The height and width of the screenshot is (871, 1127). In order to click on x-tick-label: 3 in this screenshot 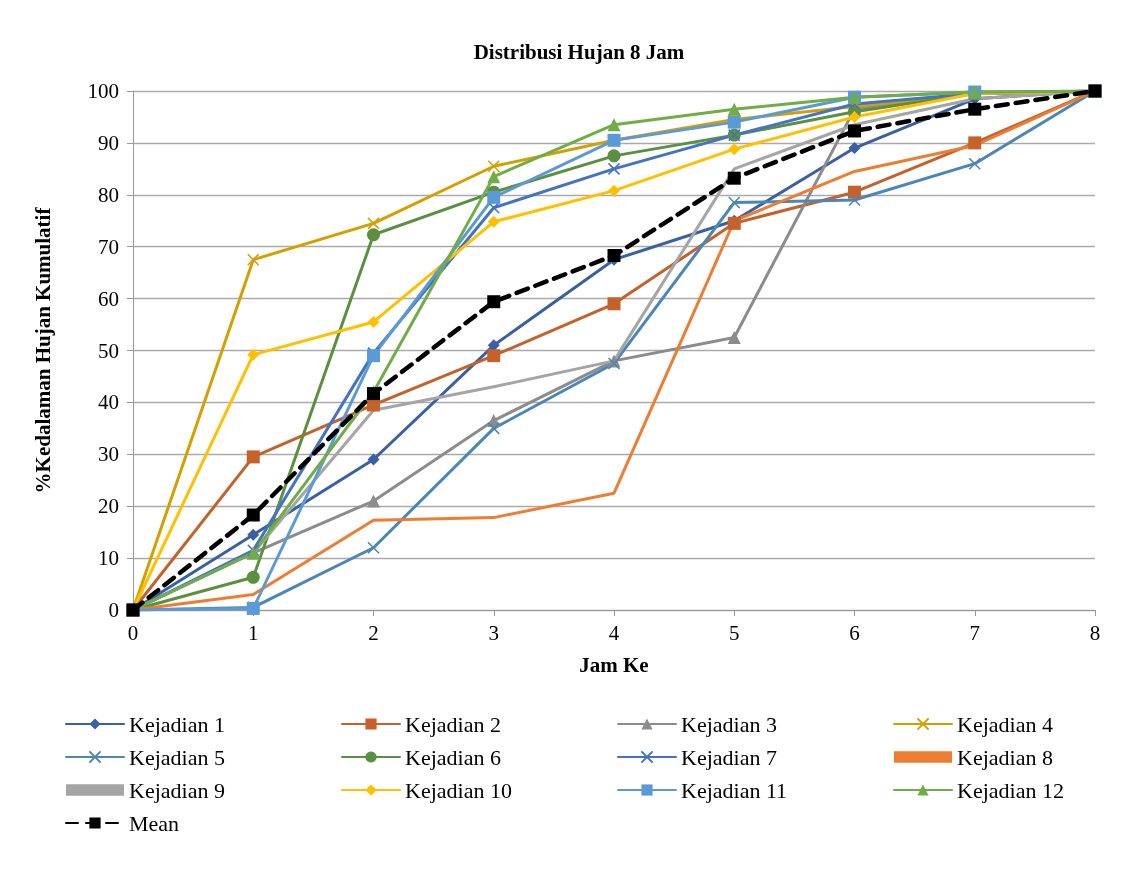, I will do `click(493, 632)`.